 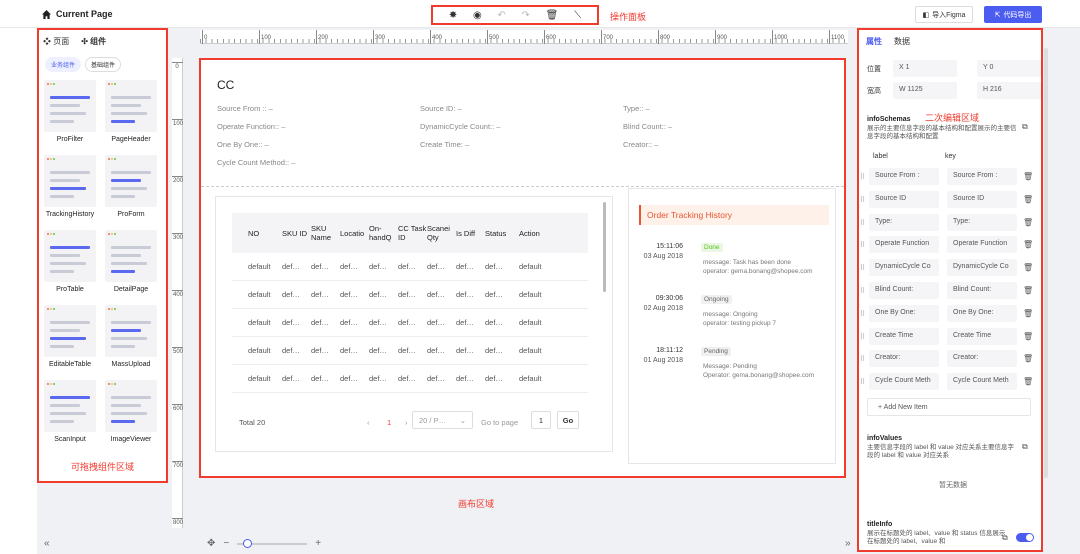 I want to click on component-card: TrackingHistory, so click(x=70, y=192).